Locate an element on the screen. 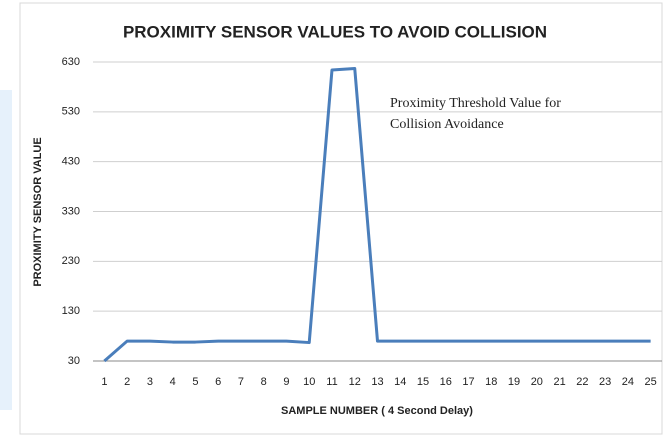 The width and height of the screenshot is (665, 437). x-tick-label: 24 is located at coordinates (628, 382).